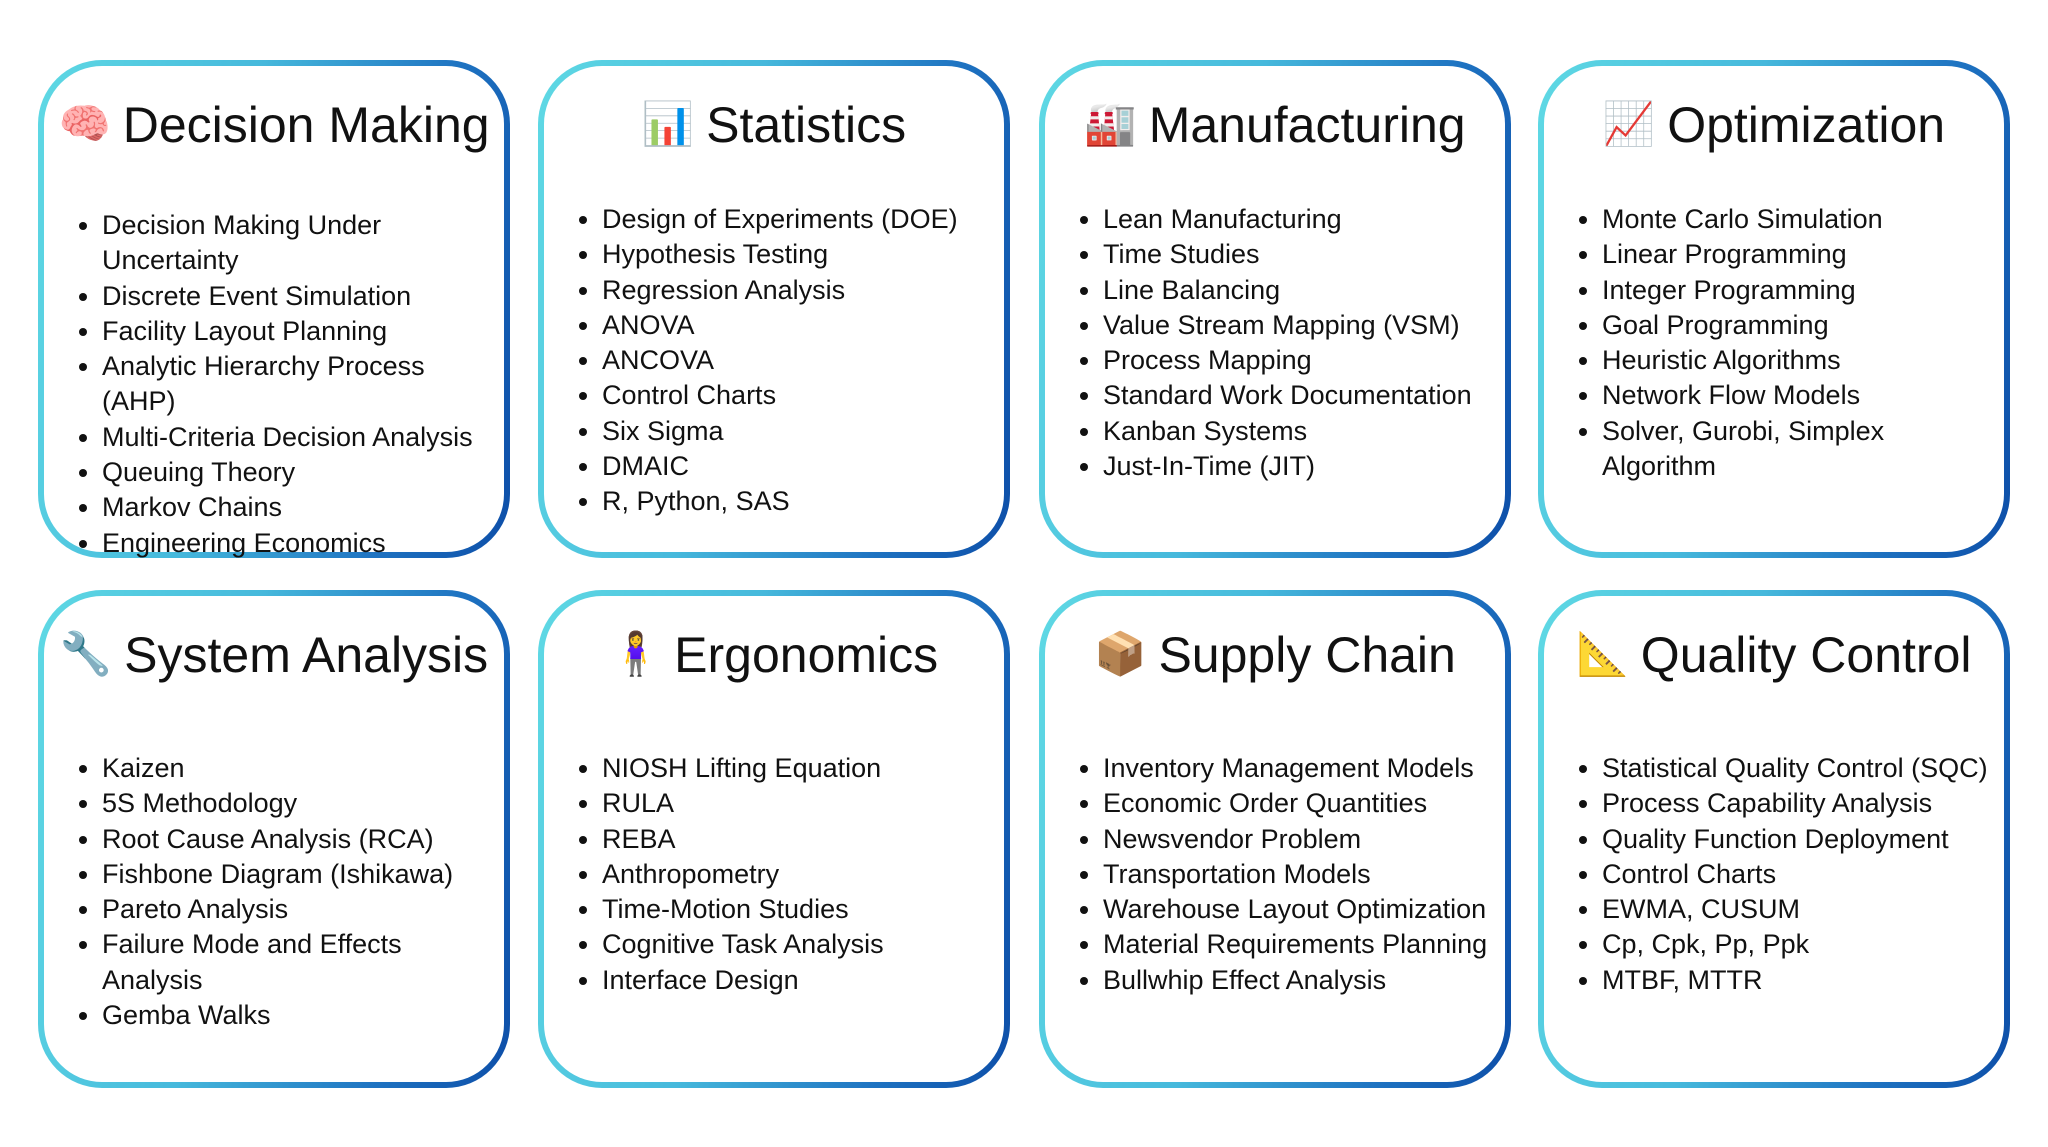 This screenshot has width=2048, height=1147. I want to click on card-title-text: Supply Chain, so click(1307, 655).